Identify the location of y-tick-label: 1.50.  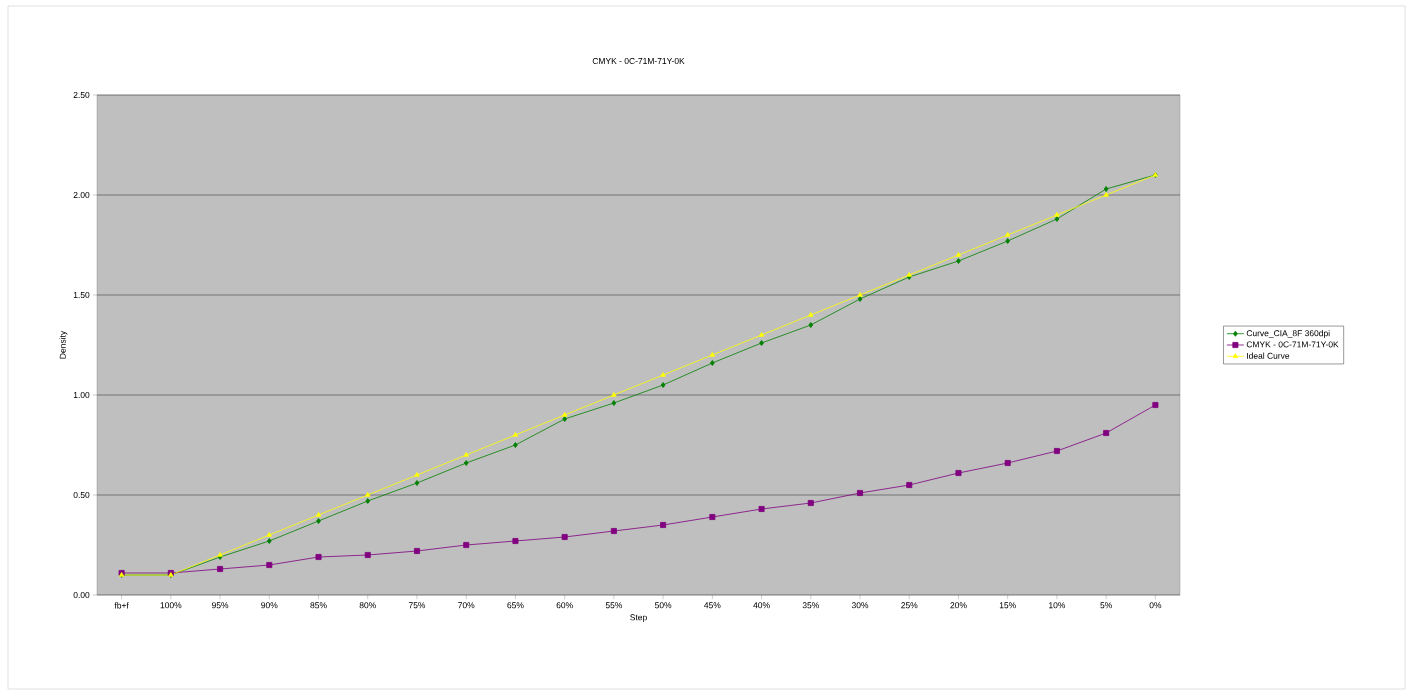
(81, 295).